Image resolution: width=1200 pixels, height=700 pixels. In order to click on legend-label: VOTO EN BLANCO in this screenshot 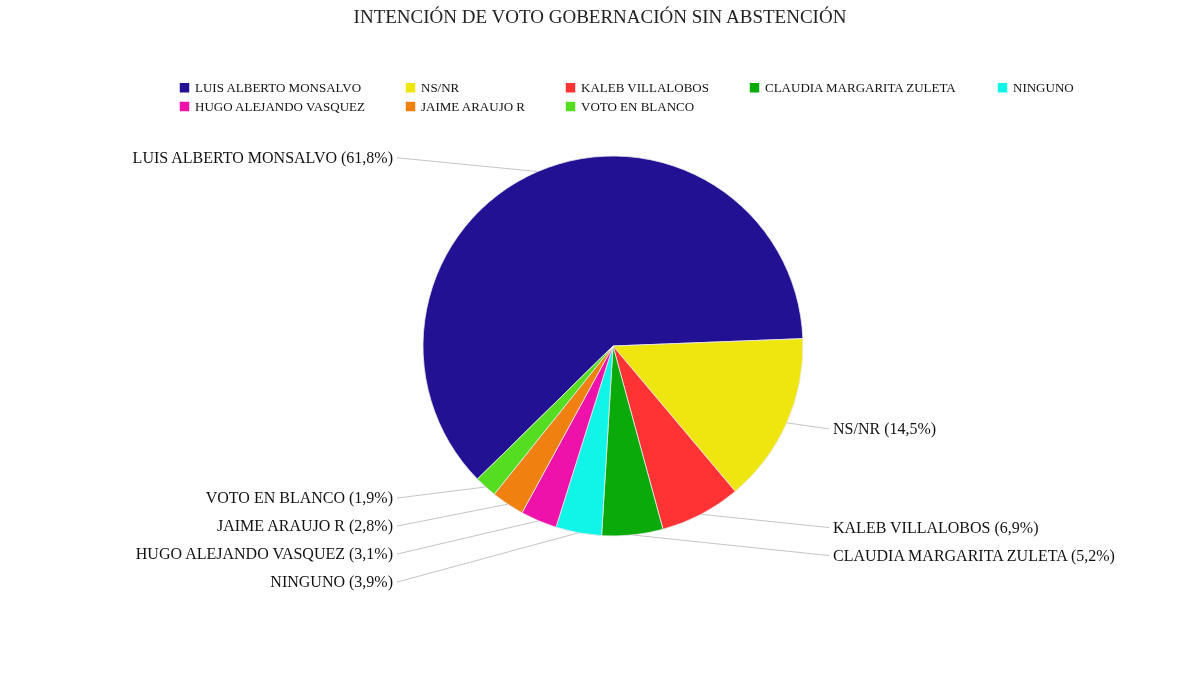, I will do `click(638, 106)`.